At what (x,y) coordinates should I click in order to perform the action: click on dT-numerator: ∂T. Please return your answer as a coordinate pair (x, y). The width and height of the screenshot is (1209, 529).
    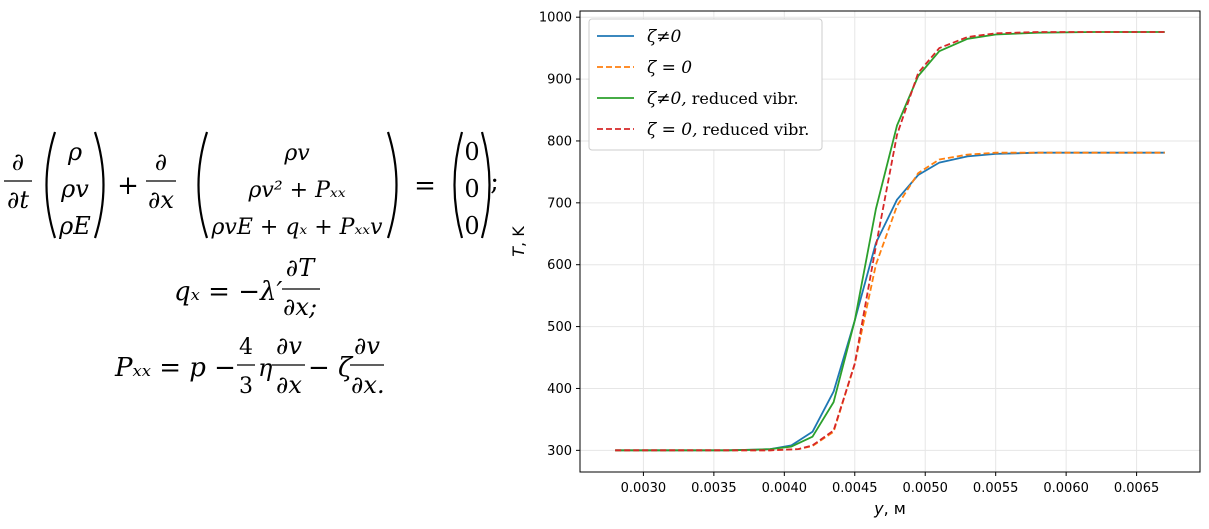
    Looking at the image, I should click on (301, 268).